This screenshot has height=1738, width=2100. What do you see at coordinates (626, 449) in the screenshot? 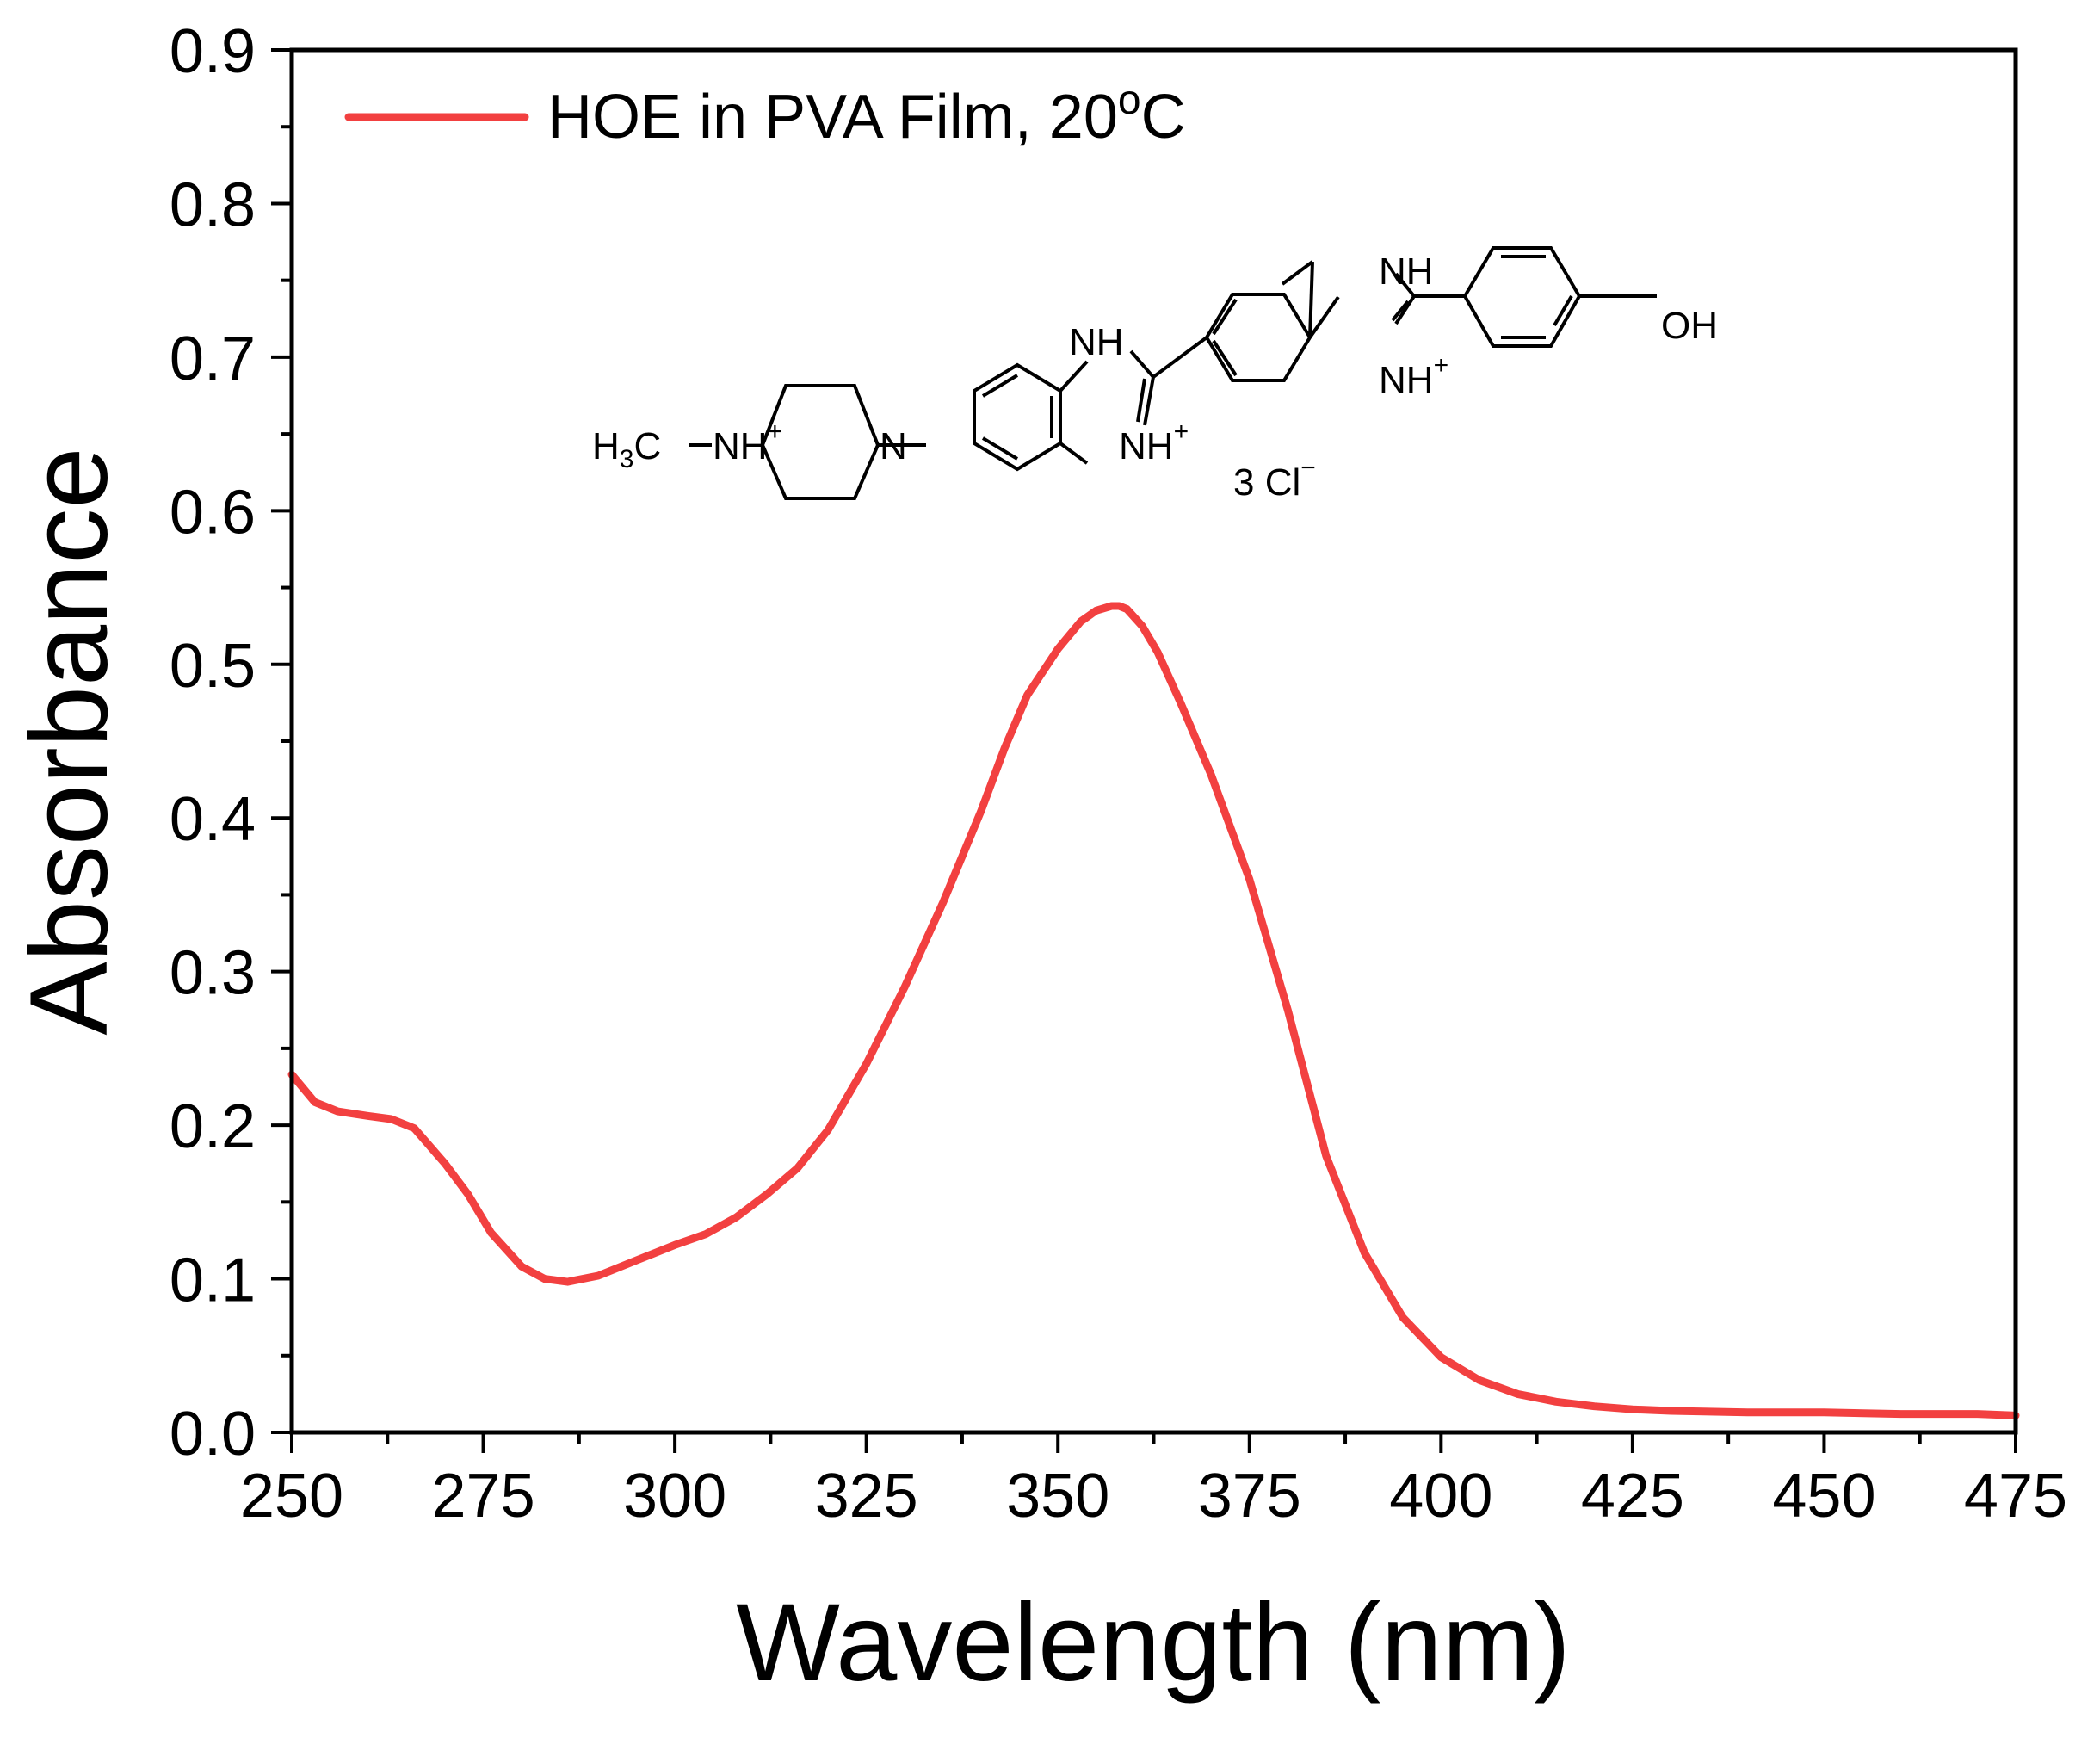
I see `svg-text: H3C` at bounding box center [626, 449].